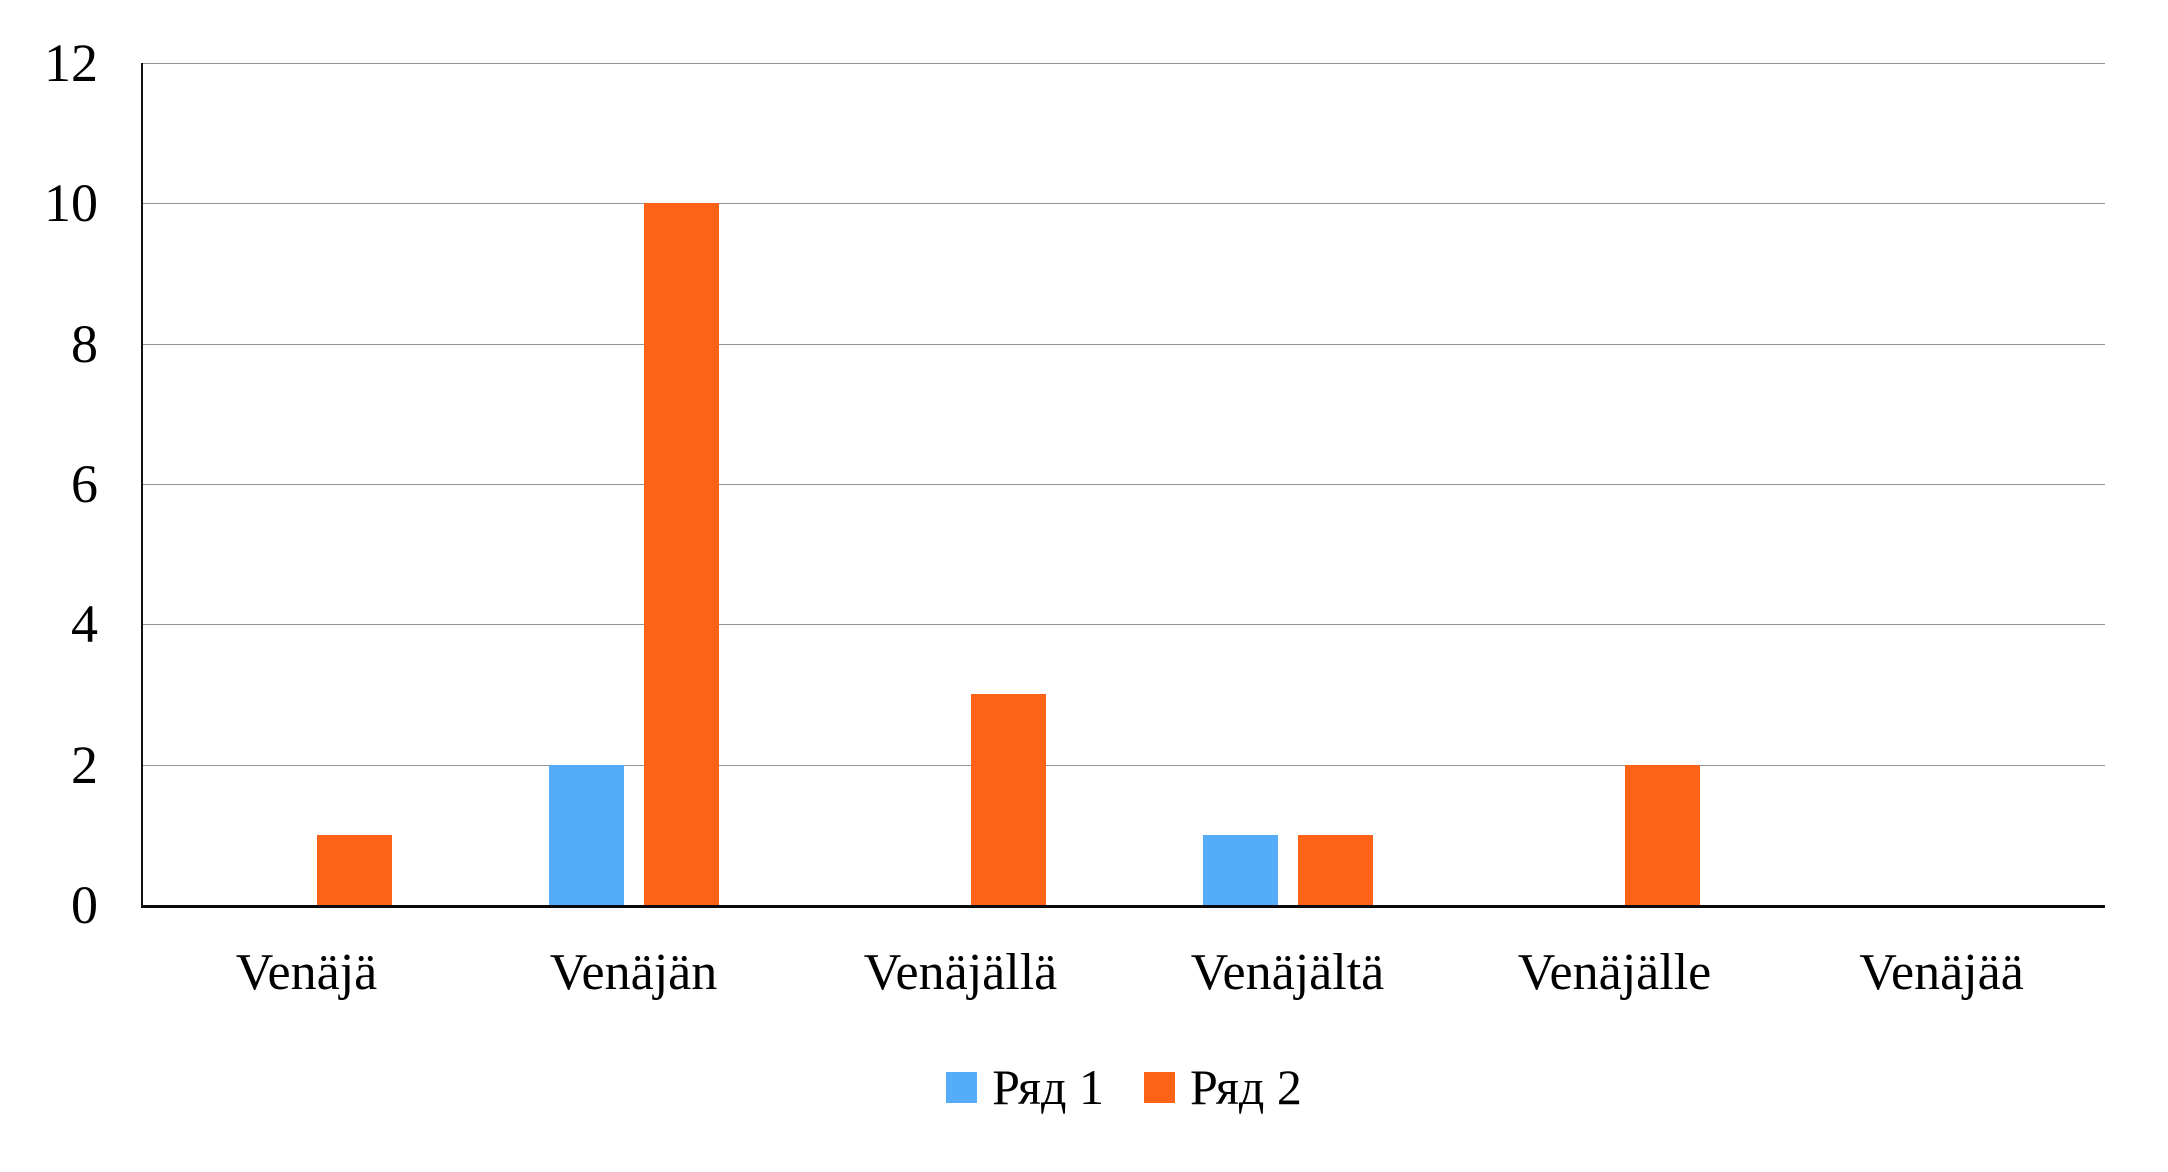 The height and width of the screenshot is (1172, 2168). What do you see at coordinates (71, 63) in the screenshot?
I see `y-tick-label-12: 12` at bounding box center [71, 63].